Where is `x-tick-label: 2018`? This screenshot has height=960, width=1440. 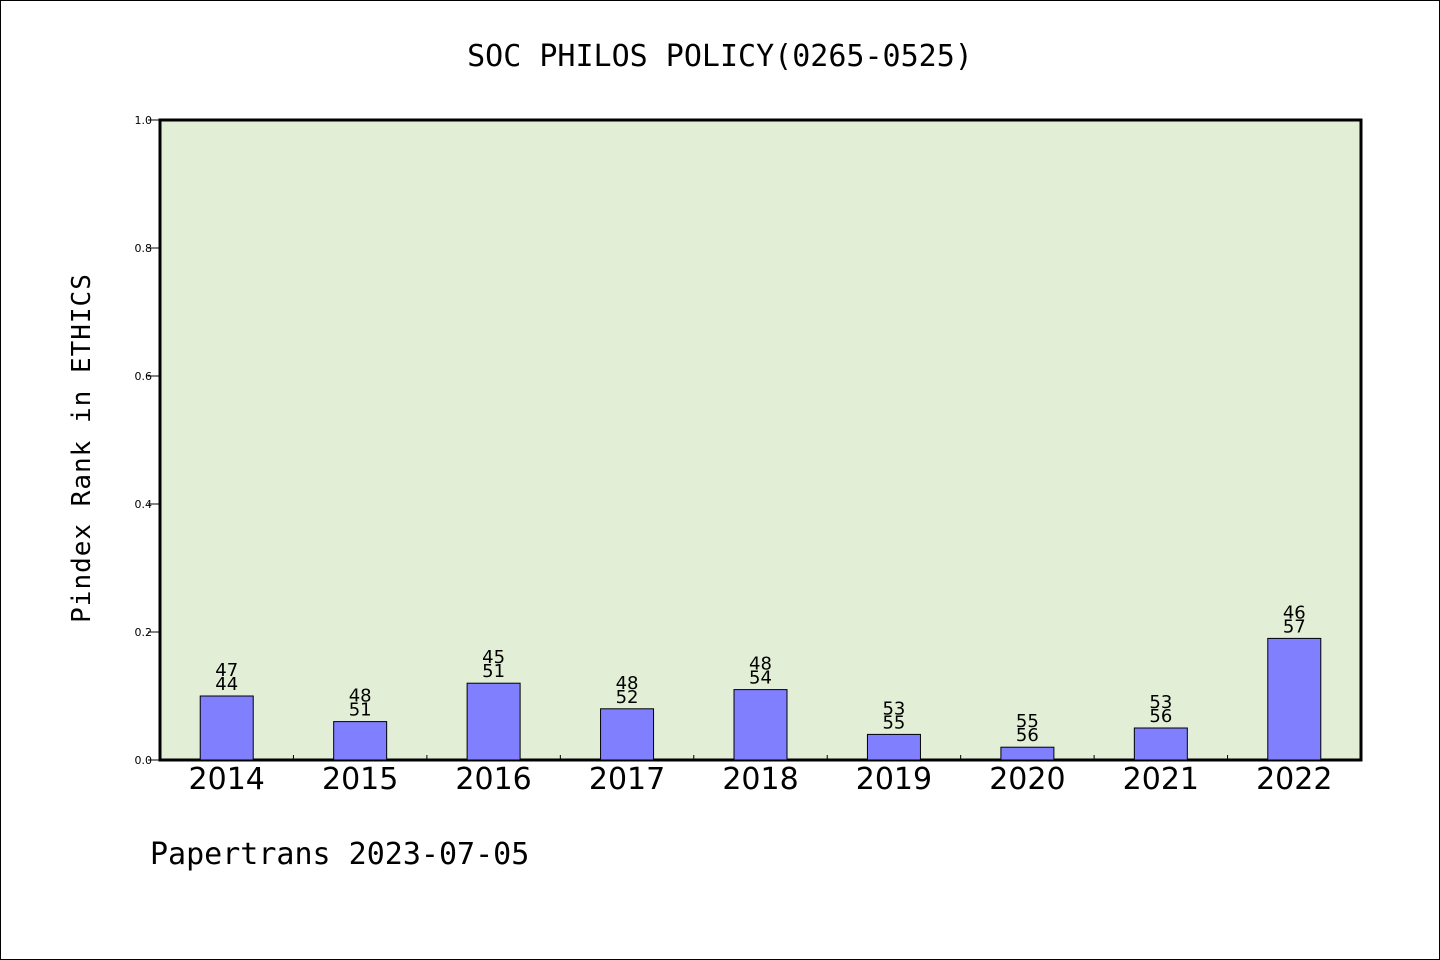
x-tick-label: 2018 is located at coordinates (760, 779).